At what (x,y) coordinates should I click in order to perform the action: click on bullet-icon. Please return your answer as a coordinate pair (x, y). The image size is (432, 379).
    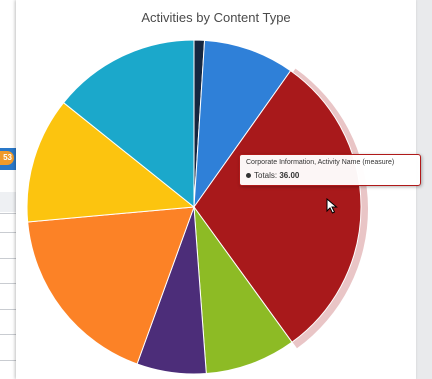
    Looking at the image, I should click on (248, 176).